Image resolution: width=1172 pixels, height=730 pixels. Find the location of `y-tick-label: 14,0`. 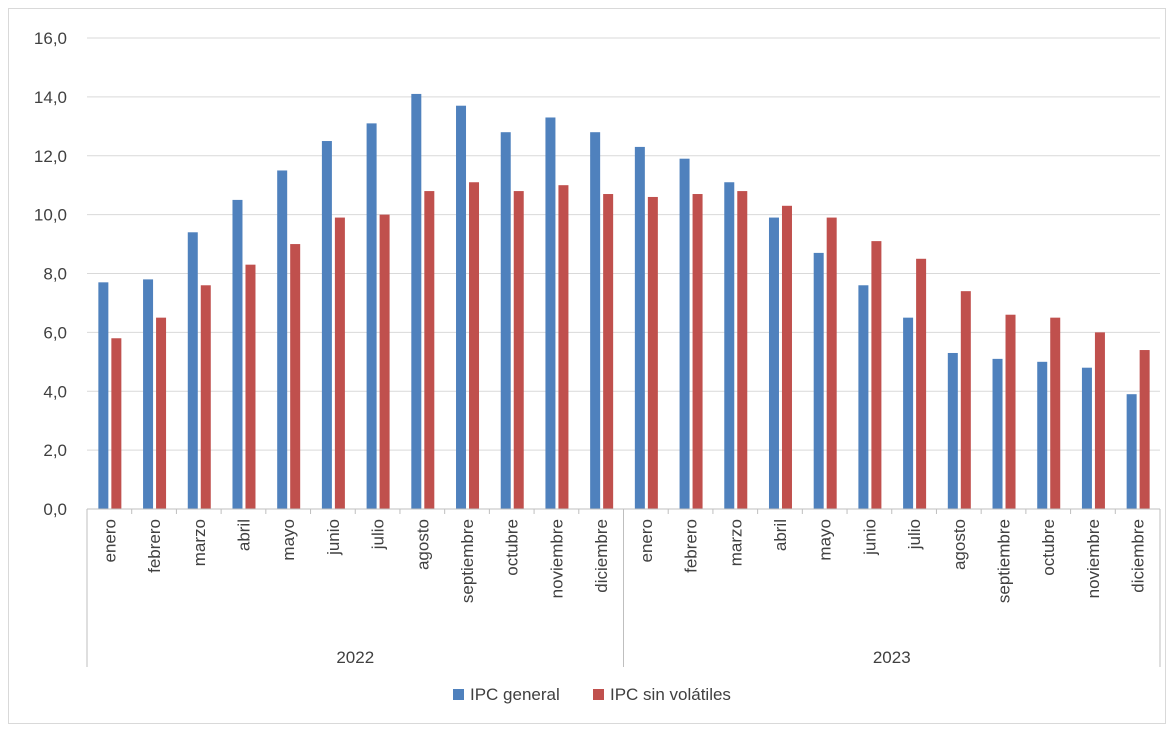

y-tick-label: 14,0 is located at coordinates (50, 97).